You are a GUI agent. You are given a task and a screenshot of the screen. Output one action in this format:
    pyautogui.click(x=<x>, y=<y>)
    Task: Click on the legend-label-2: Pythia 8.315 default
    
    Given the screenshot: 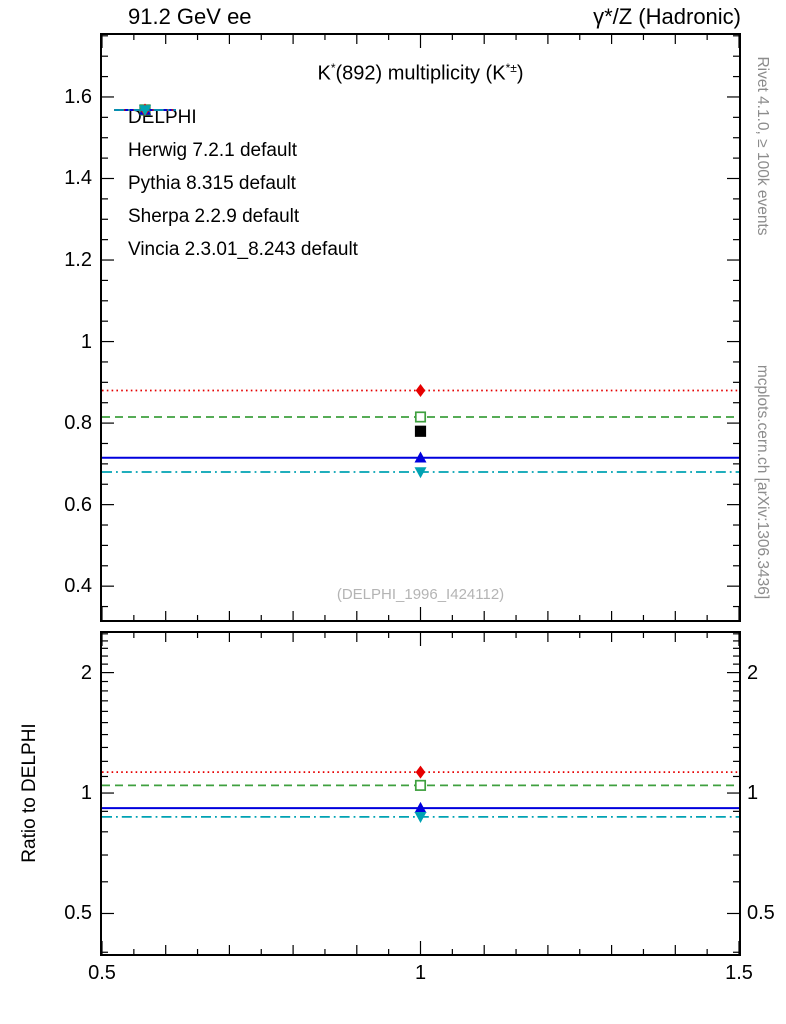 What is the action you would take?
    pyautogui.click(x=212, y=183)
    